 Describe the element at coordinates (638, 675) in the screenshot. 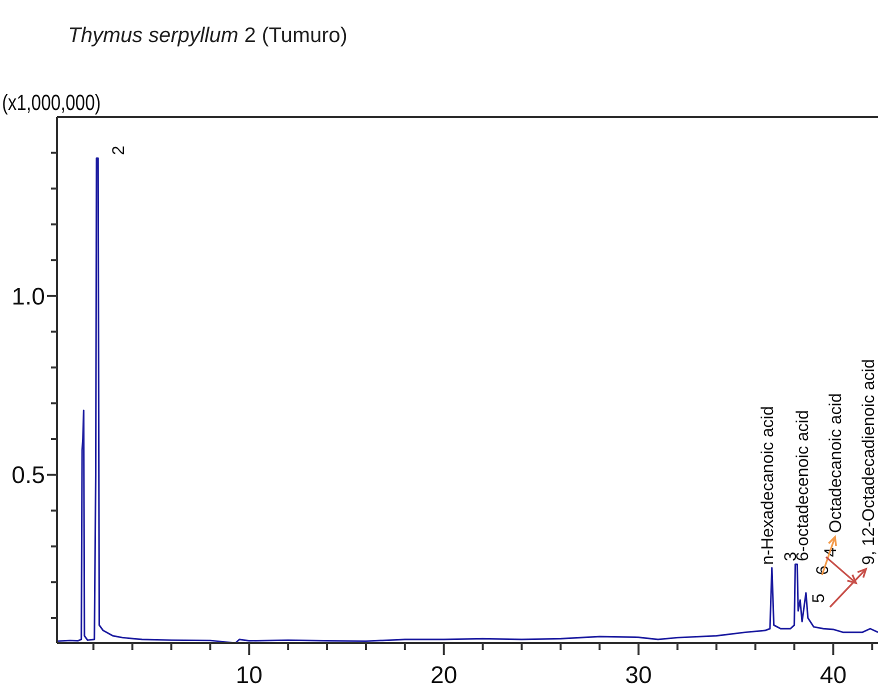

I see `x-tick-label: 30` at that location.